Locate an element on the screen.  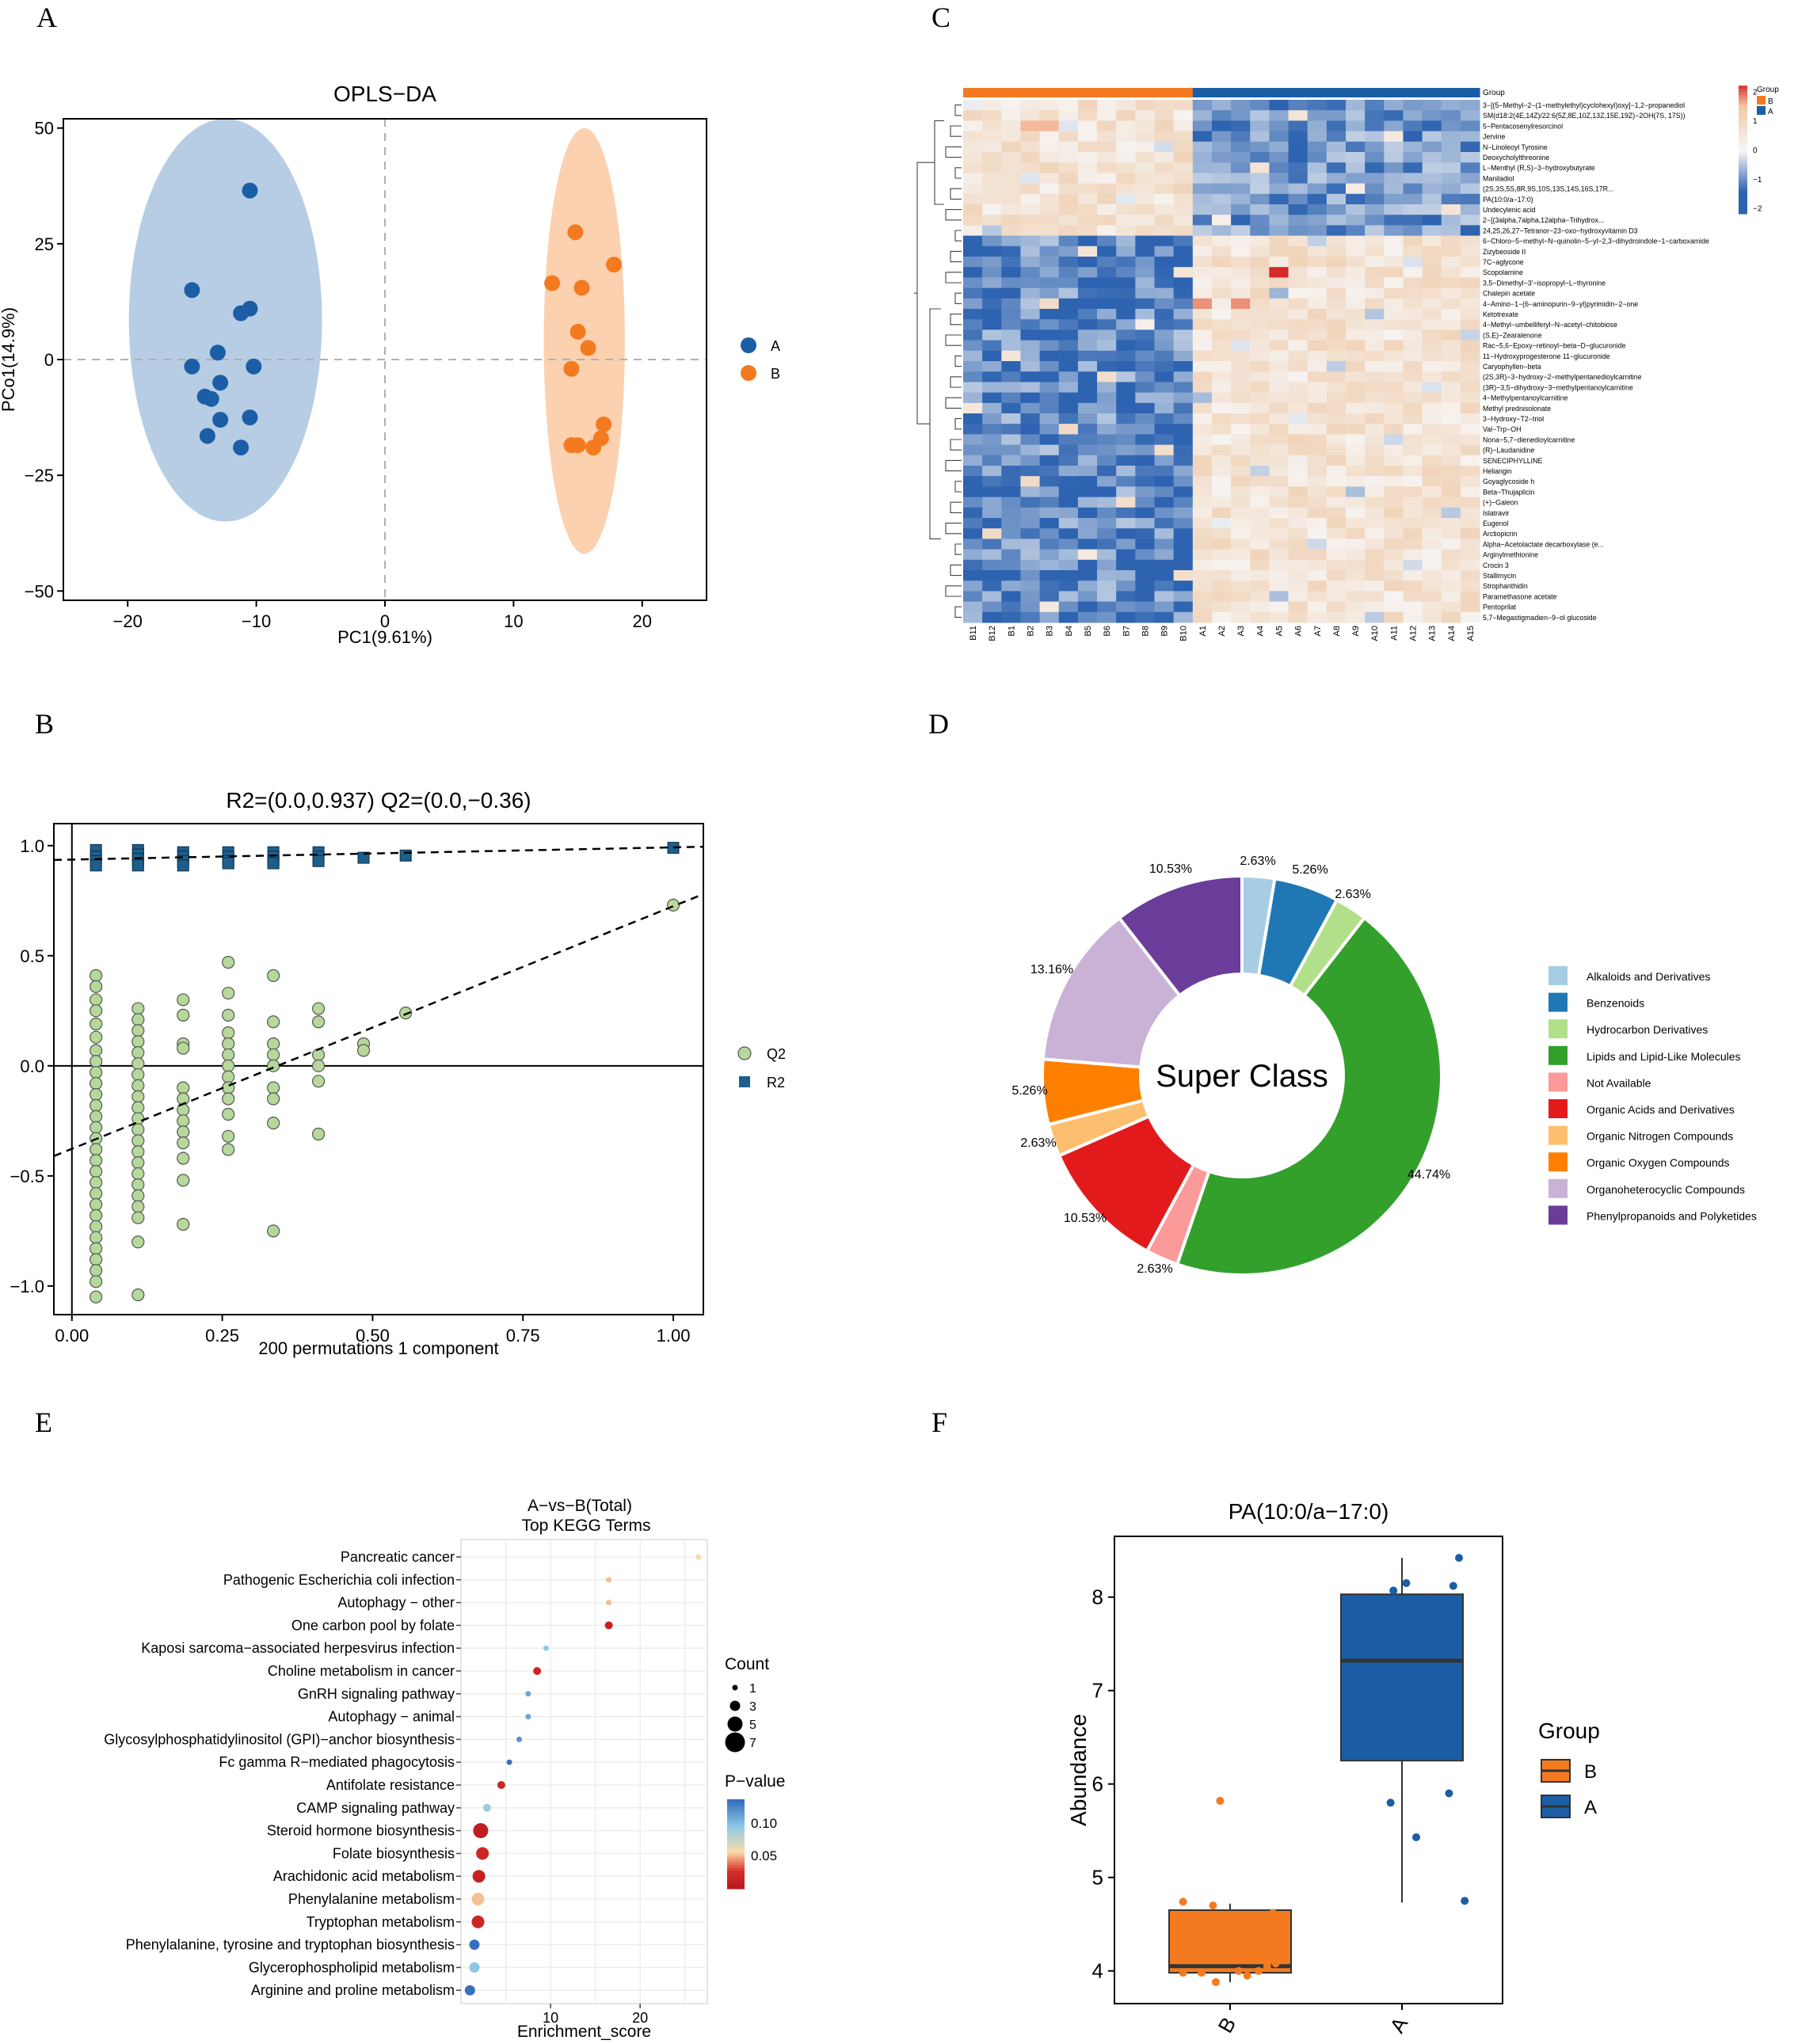
kegg-term-label: Phenylalanine metabolism is located at coordinates (371, 1899).